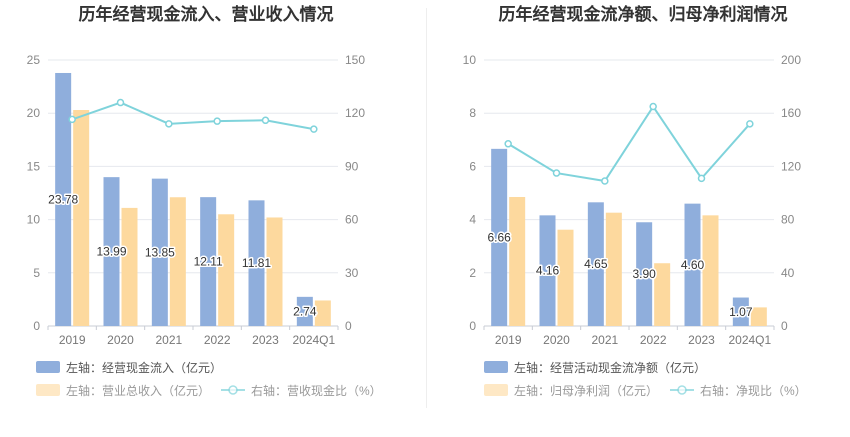 The width and height of the screenshot is (850, 437). I want to click on bar-value-label: 23.78, so click(63, 199).